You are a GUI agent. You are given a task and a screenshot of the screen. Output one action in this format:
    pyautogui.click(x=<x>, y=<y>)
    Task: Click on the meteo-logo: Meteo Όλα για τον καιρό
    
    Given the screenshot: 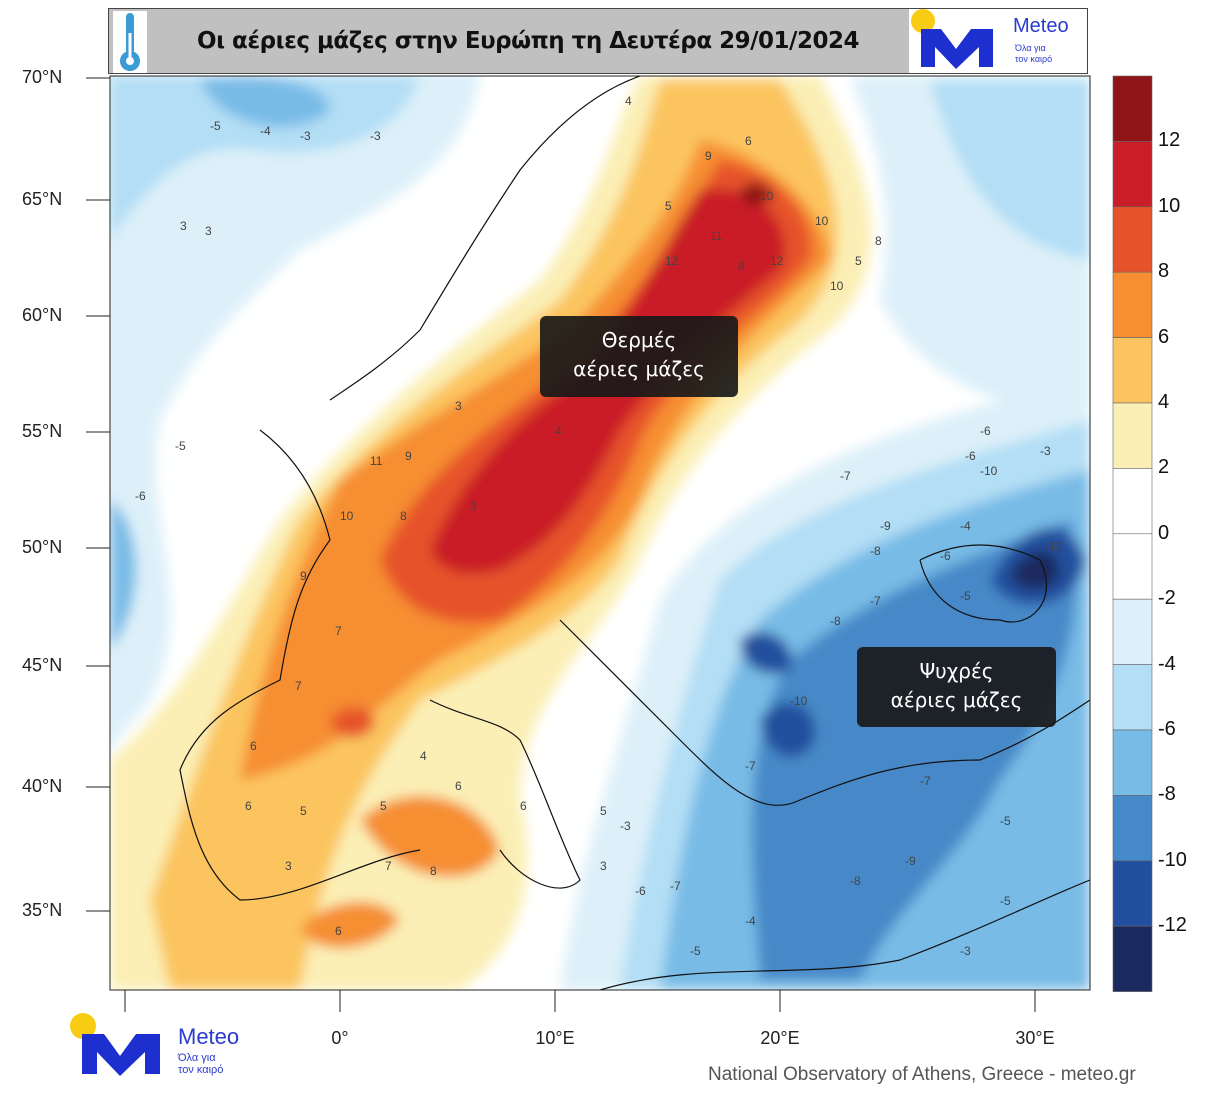 What is the action you would take?
    pyautogui.click(x=998, y=41)
    